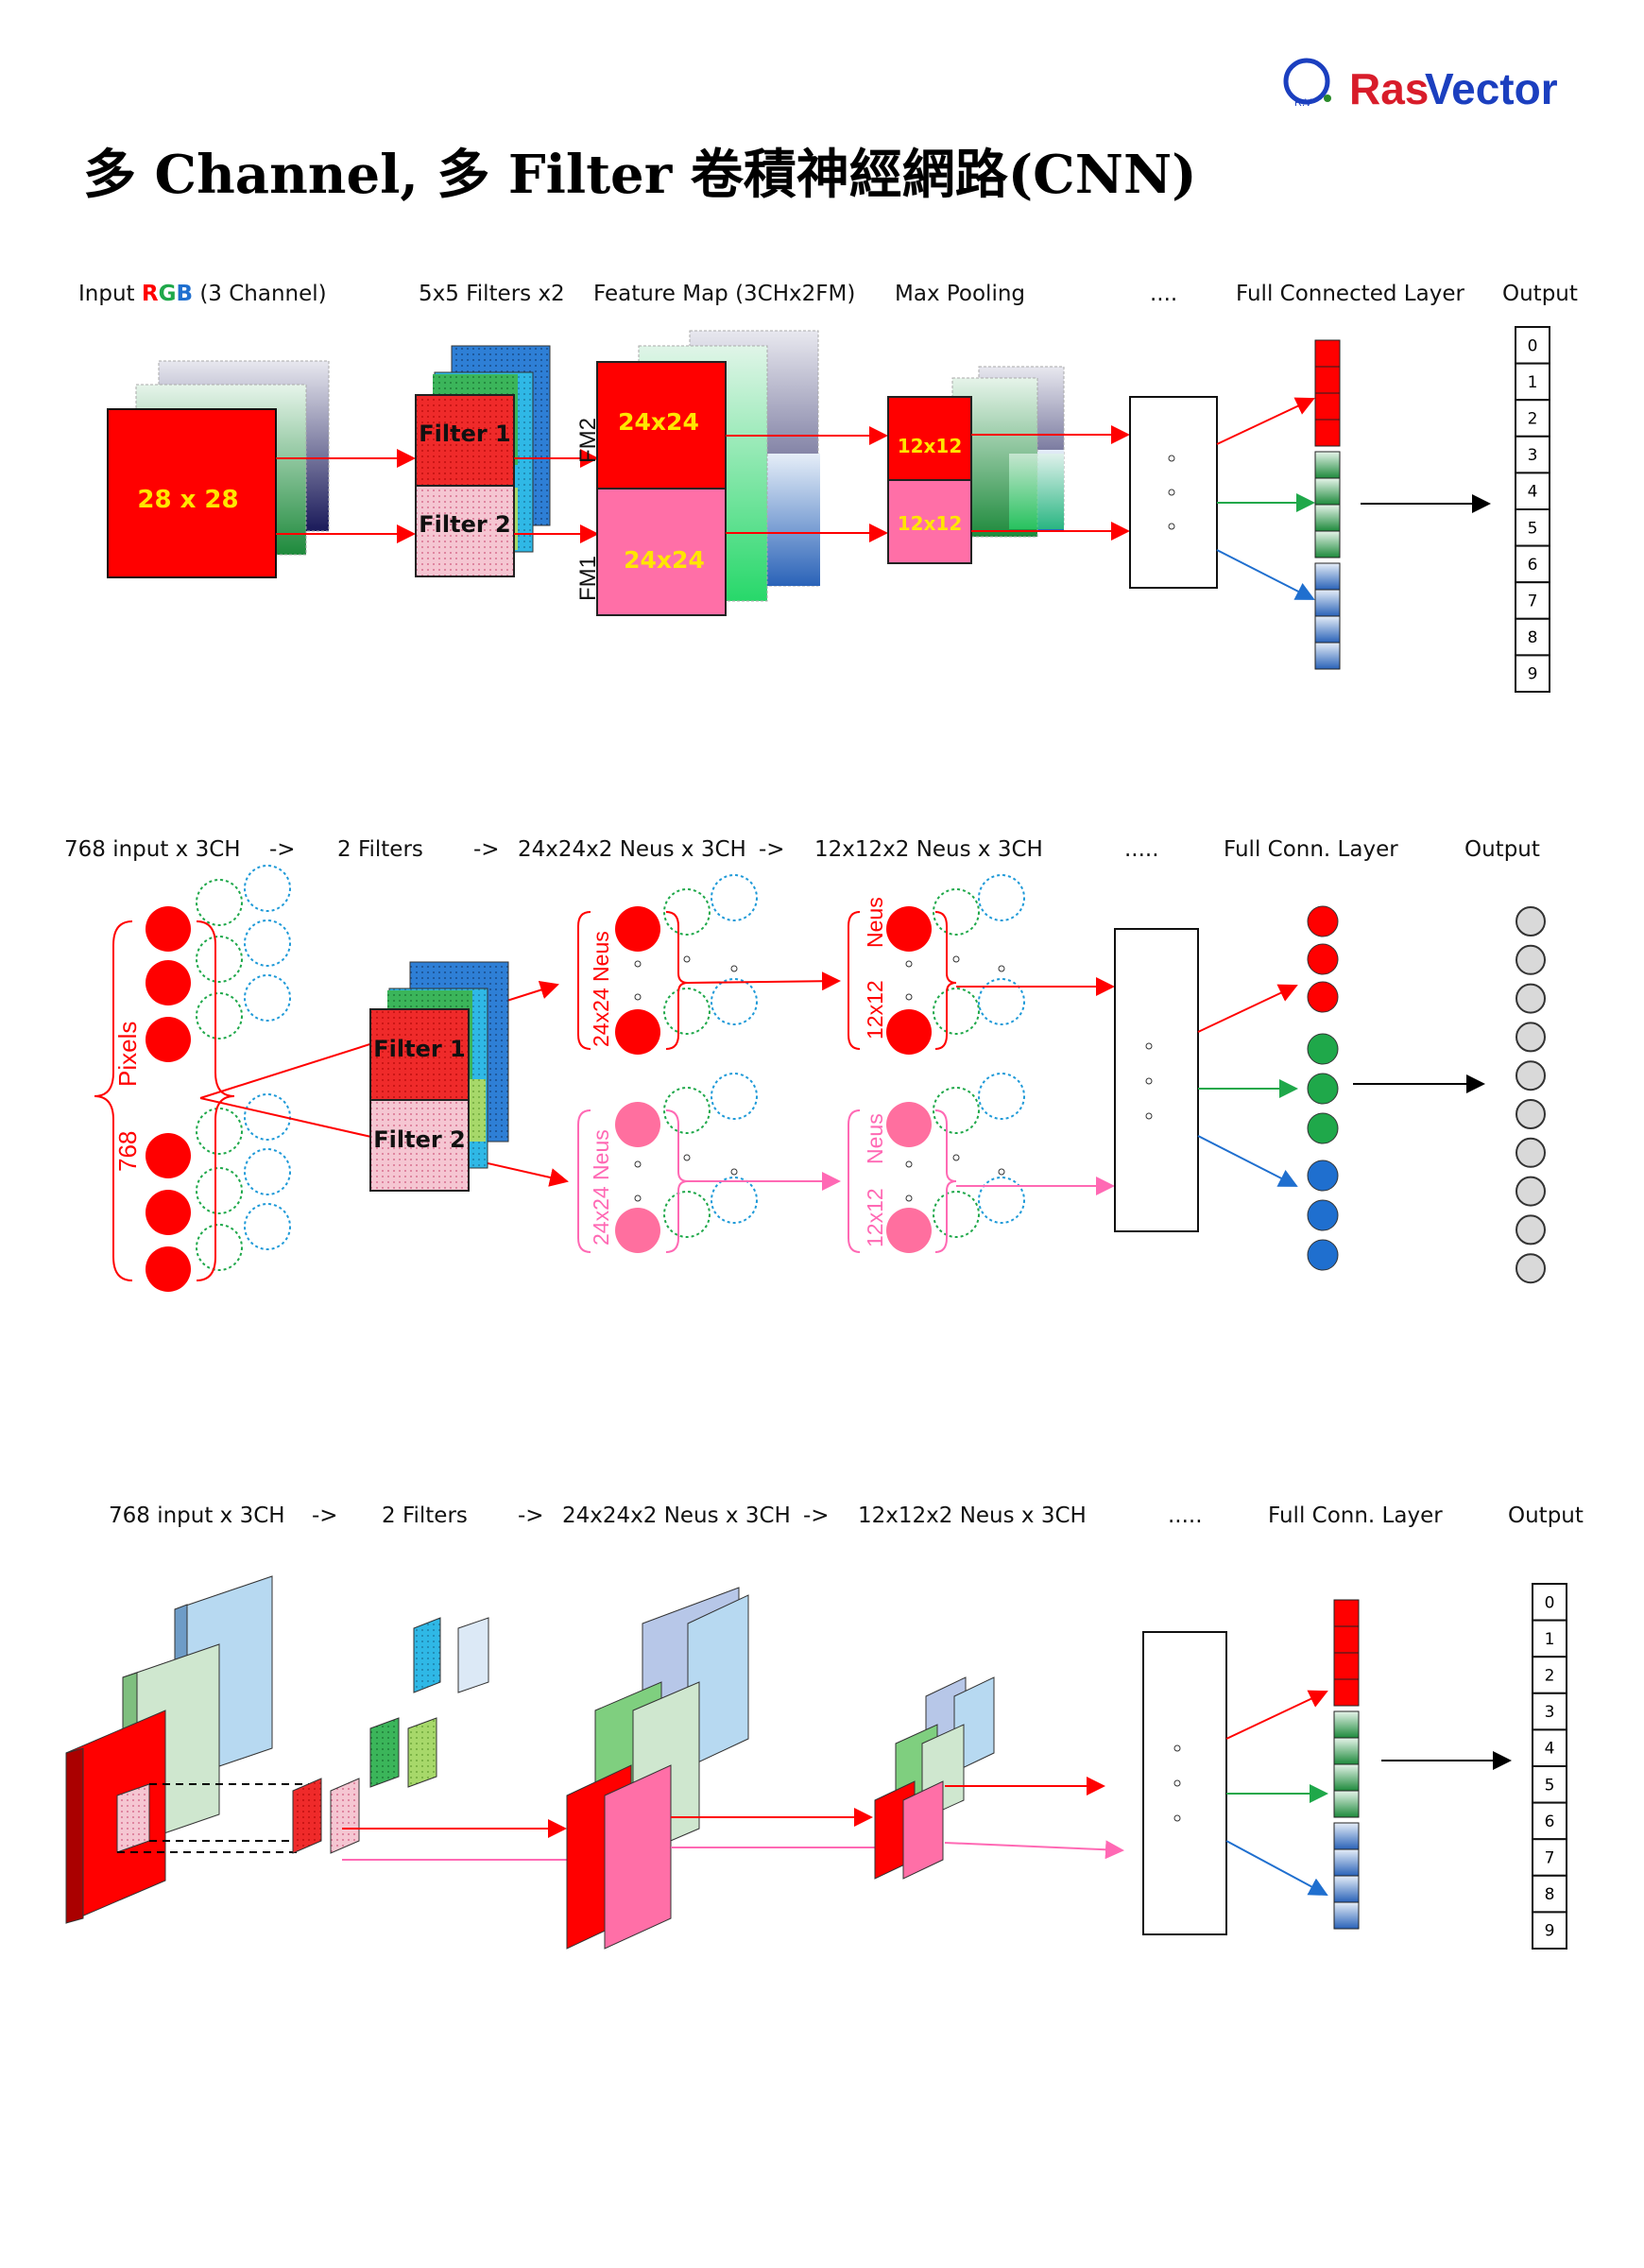  I want to click on s2-output-header: Output, so click(1502, 849).